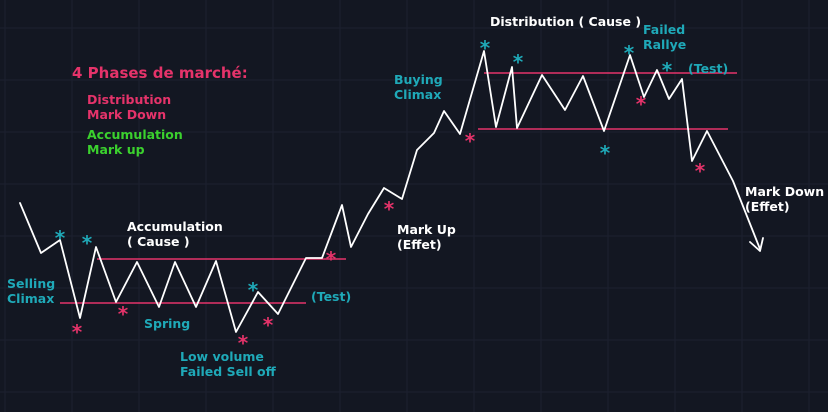  I want to click on low-volume-label-line1: Low volume, so click(222, 356).